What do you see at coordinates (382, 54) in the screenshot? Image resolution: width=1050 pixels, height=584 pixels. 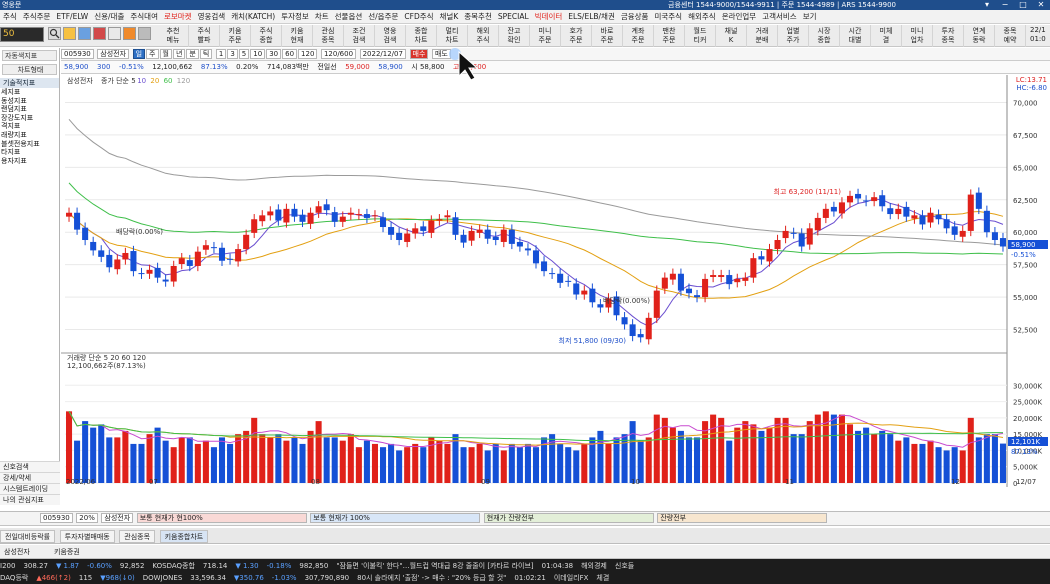 I see `date-input: 2022/12/07` at bounding box center [382, 54].